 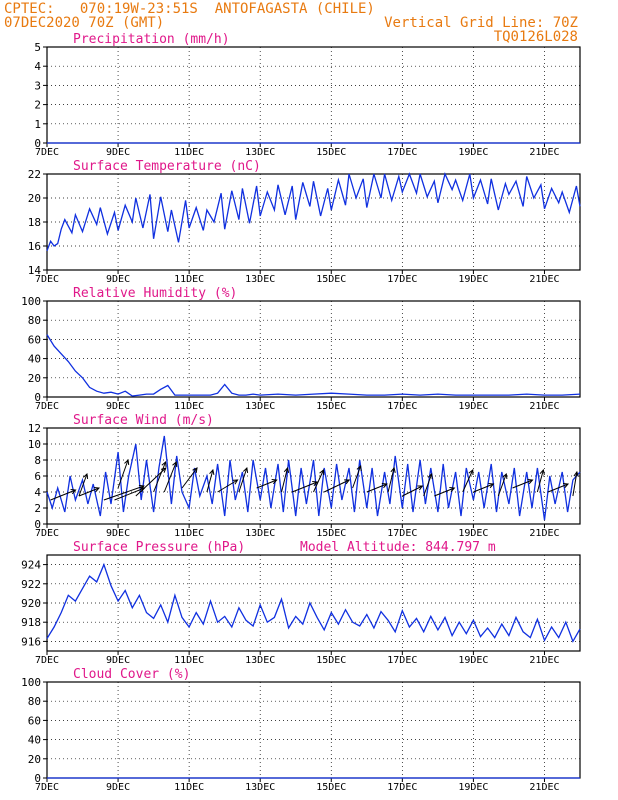 I want to click on y-tick-label: 16, so click(x=34, y=246).